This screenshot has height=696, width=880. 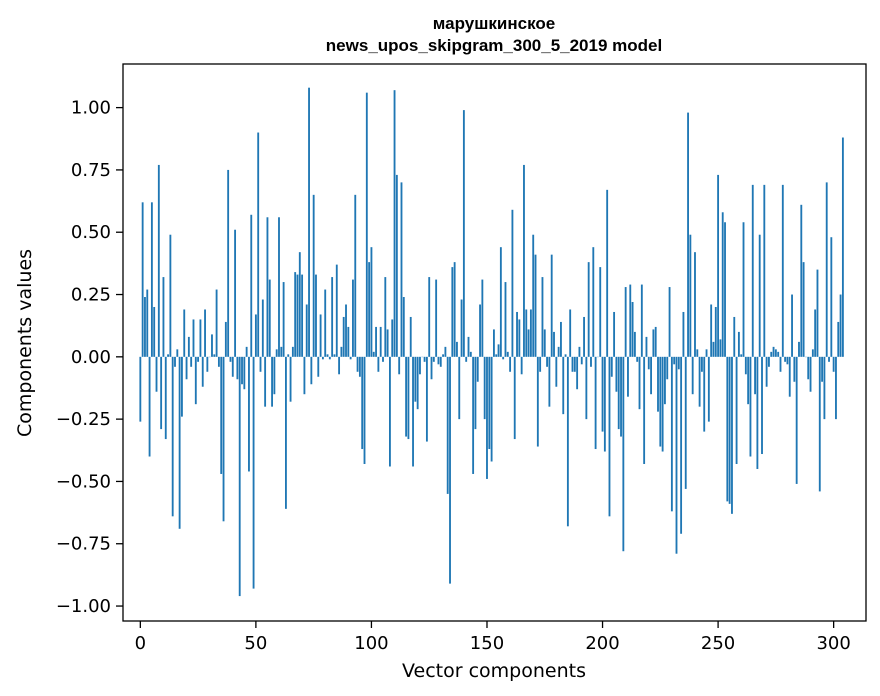 I want to click on y-axis-label: Components values, so click(x=25, y=343).